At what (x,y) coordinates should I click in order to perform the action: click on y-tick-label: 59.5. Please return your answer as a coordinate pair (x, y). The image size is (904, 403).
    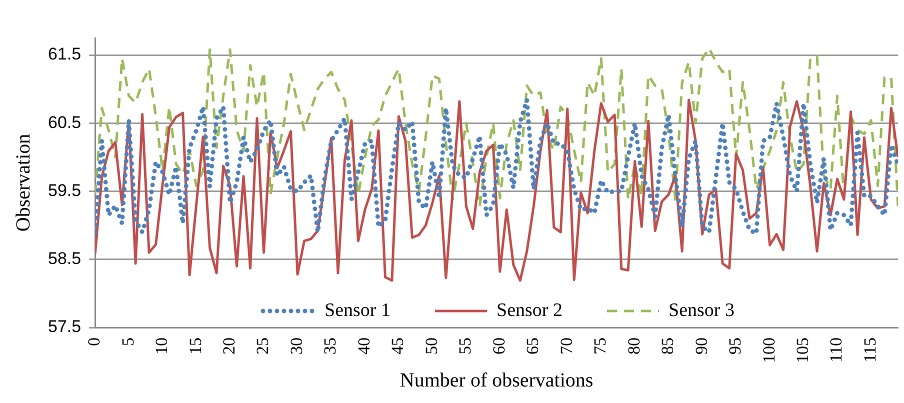
    Looking at the image, I should click on (65, 190).